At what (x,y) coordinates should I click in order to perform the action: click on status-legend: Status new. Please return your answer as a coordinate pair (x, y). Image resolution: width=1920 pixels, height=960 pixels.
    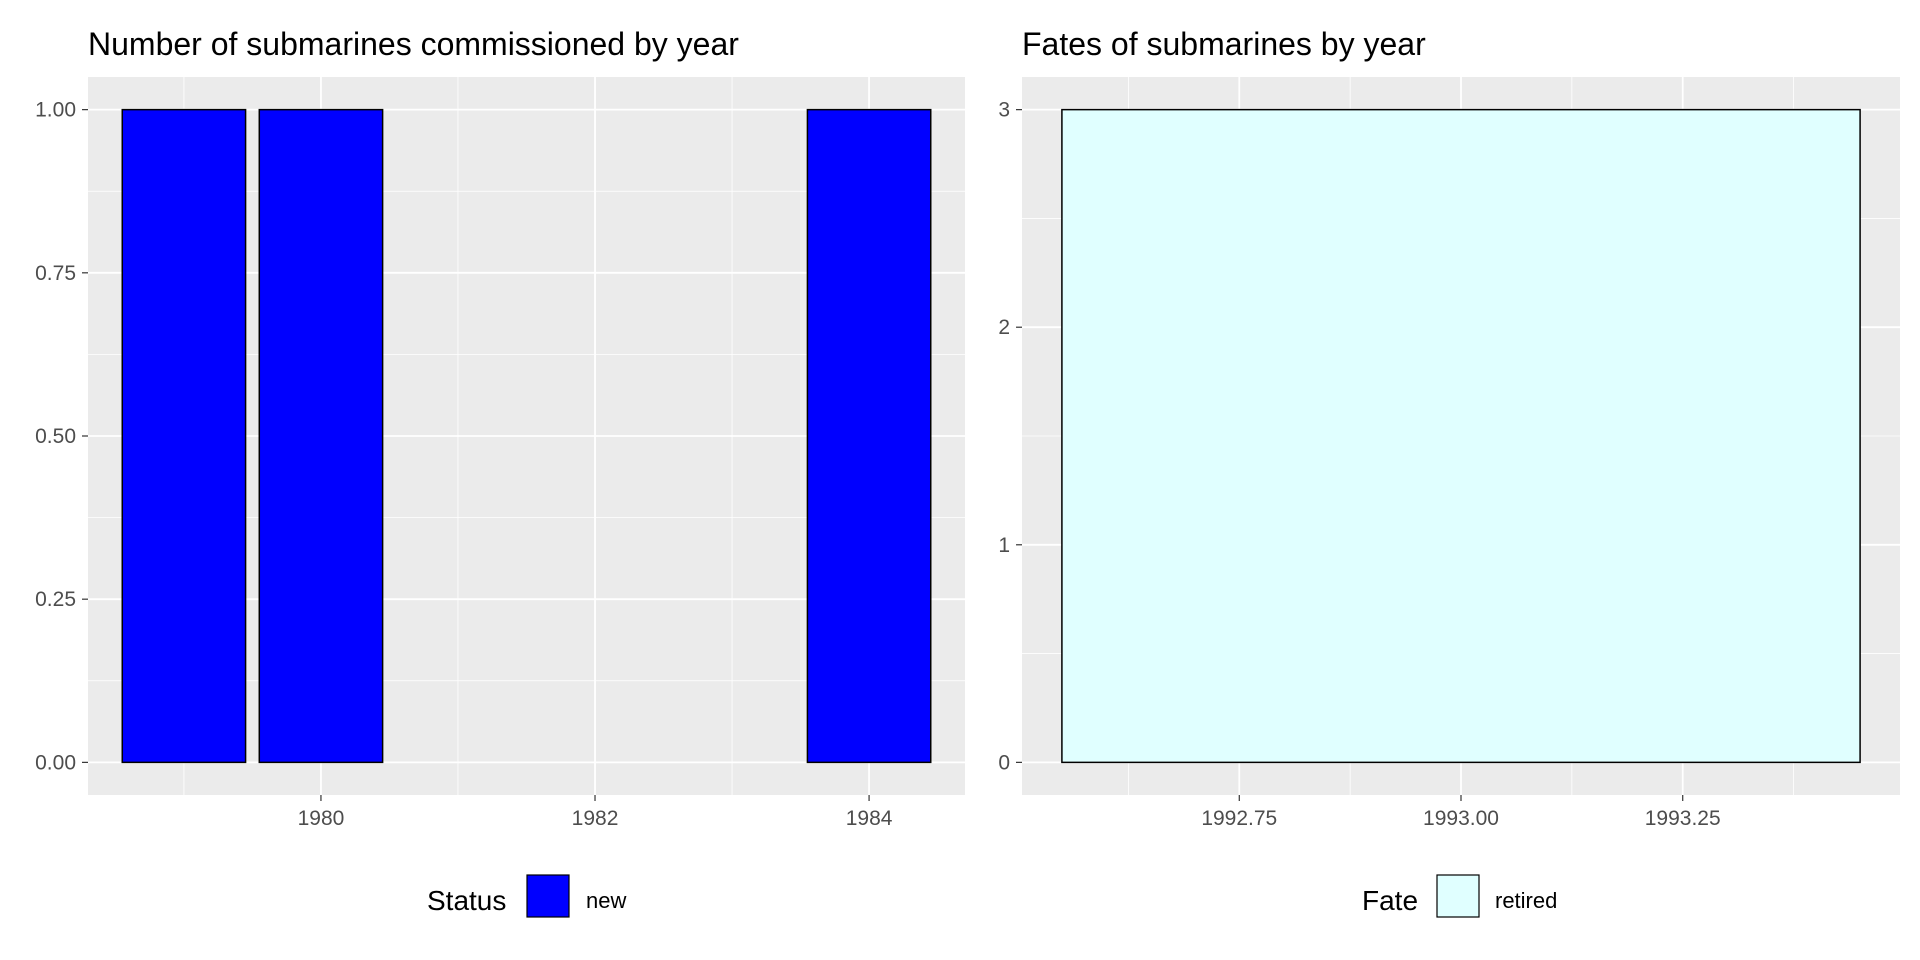
    Looking at the image, I should click on (526, 896).